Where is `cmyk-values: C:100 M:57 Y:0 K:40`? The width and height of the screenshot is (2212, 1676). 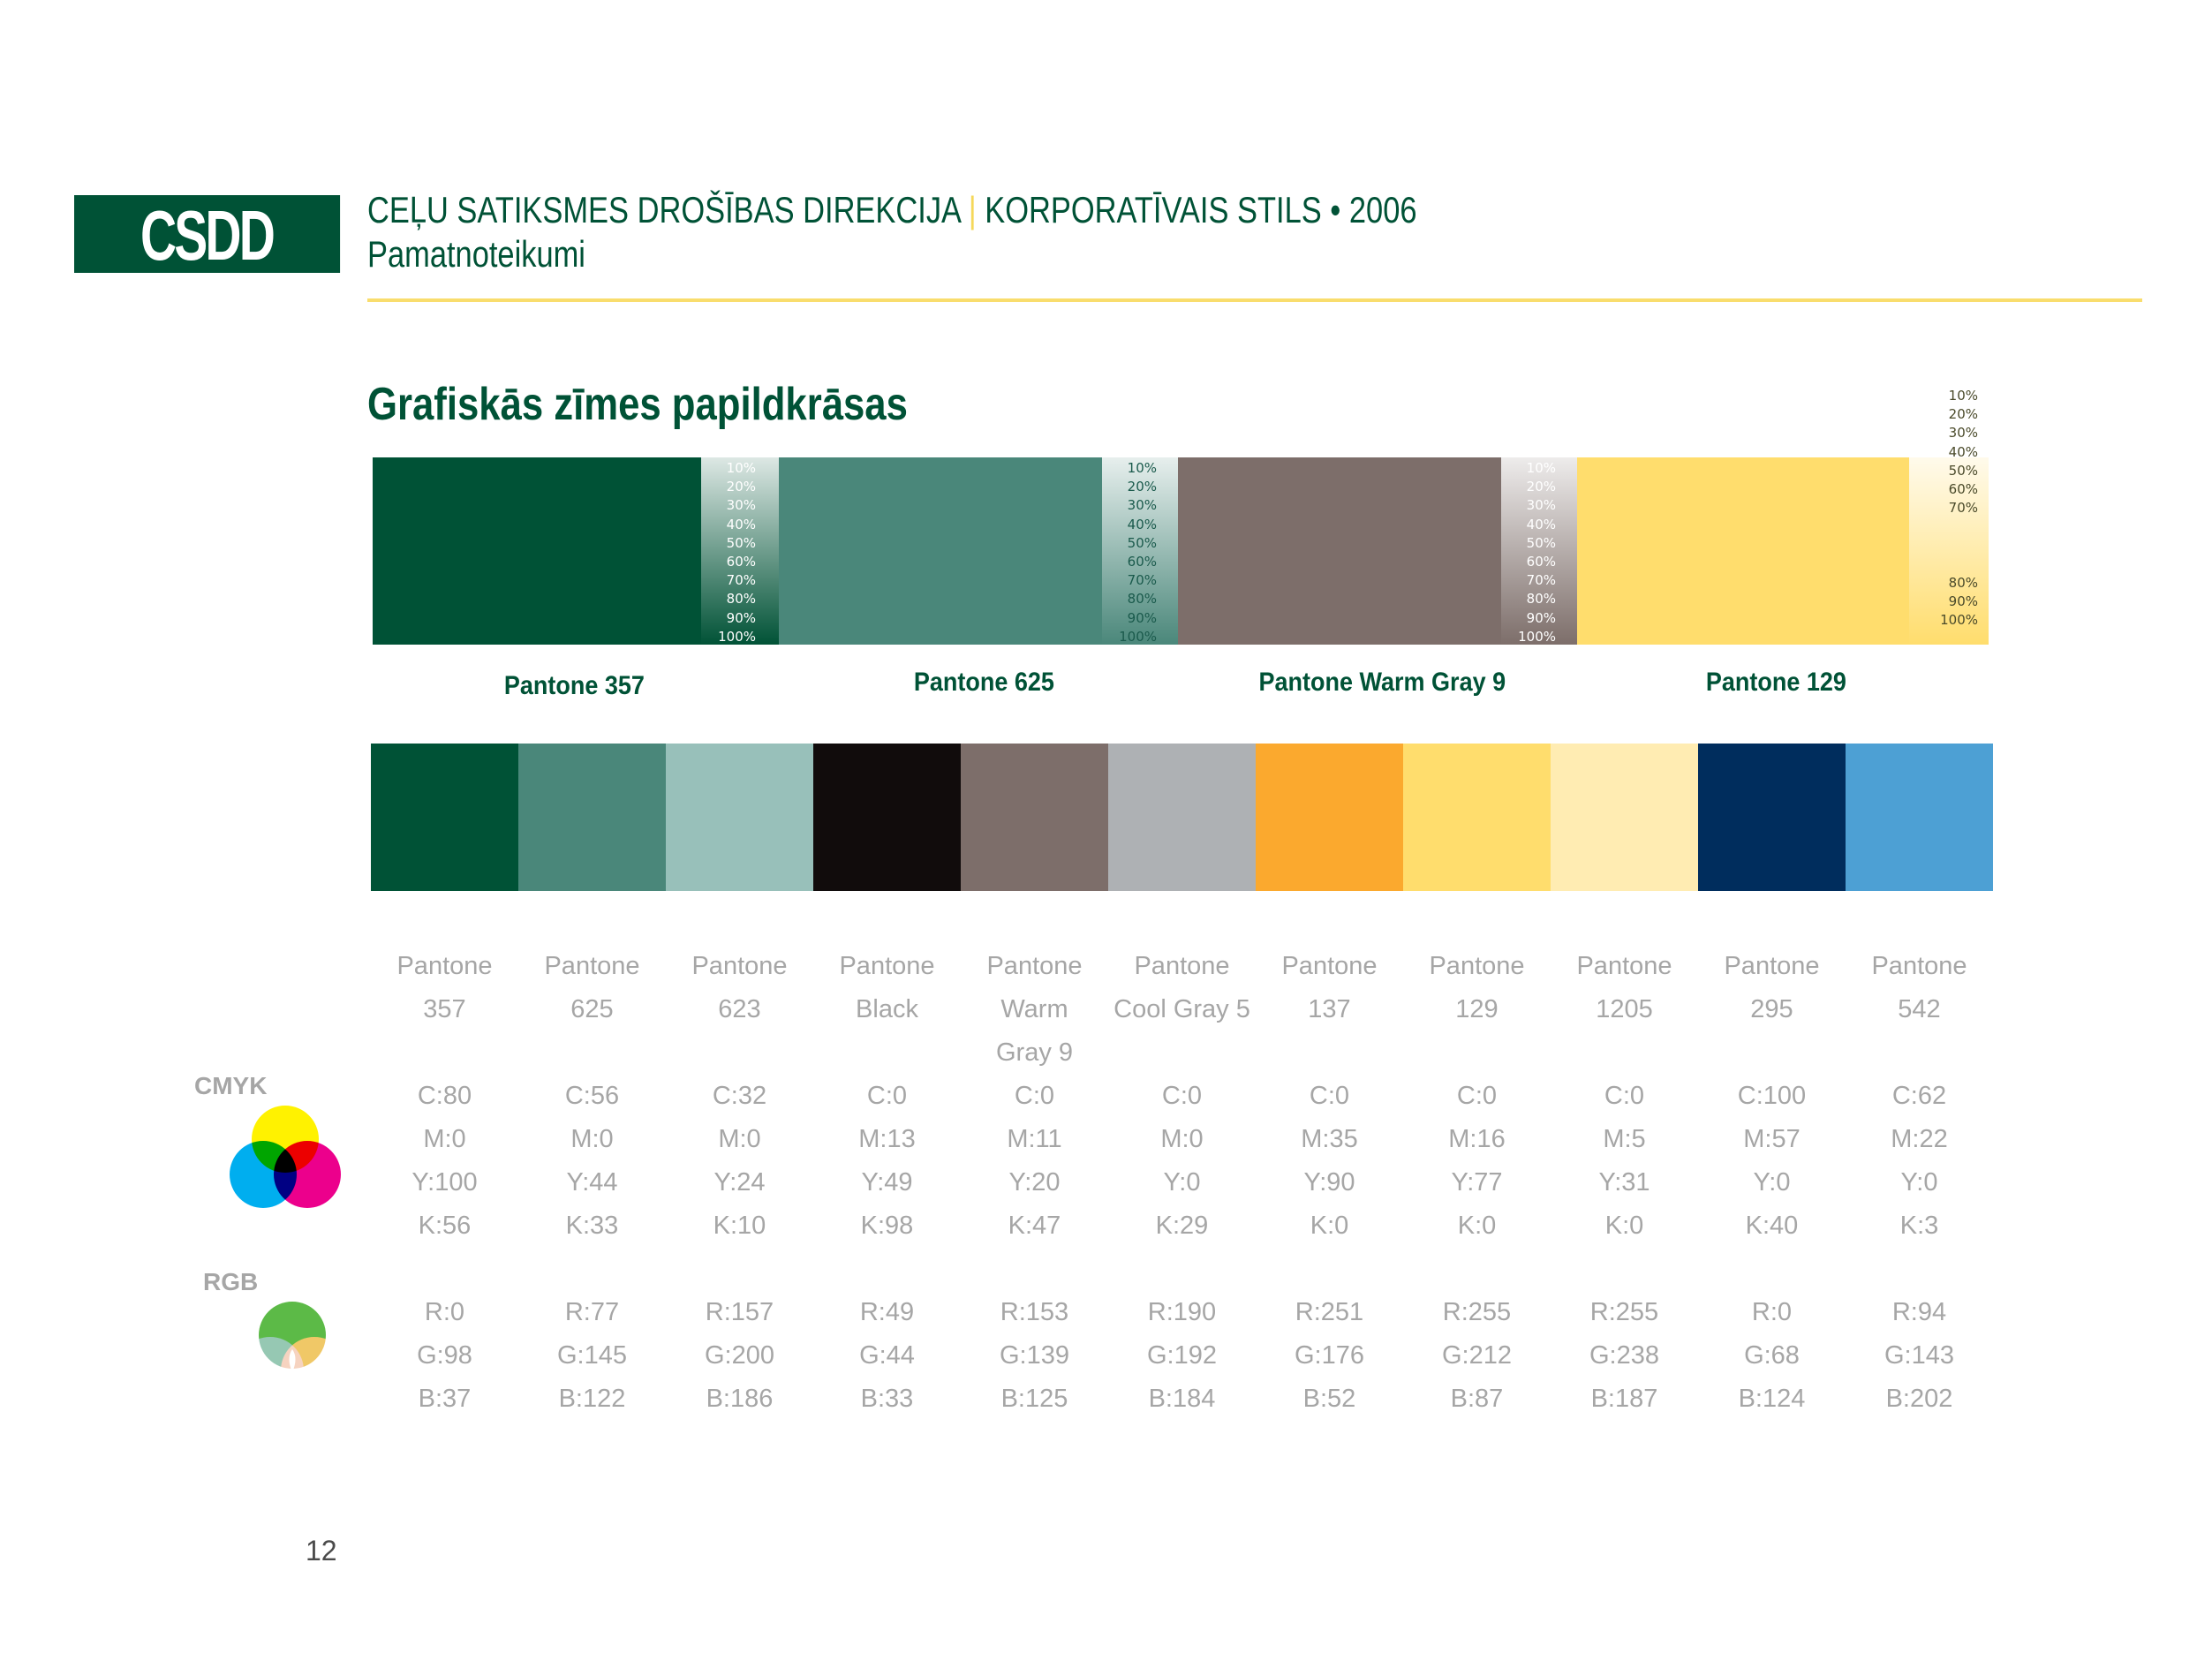
cmyk-values: C:100 M:57 Y:0 K:40 is located at coordinates (1772, 1161).